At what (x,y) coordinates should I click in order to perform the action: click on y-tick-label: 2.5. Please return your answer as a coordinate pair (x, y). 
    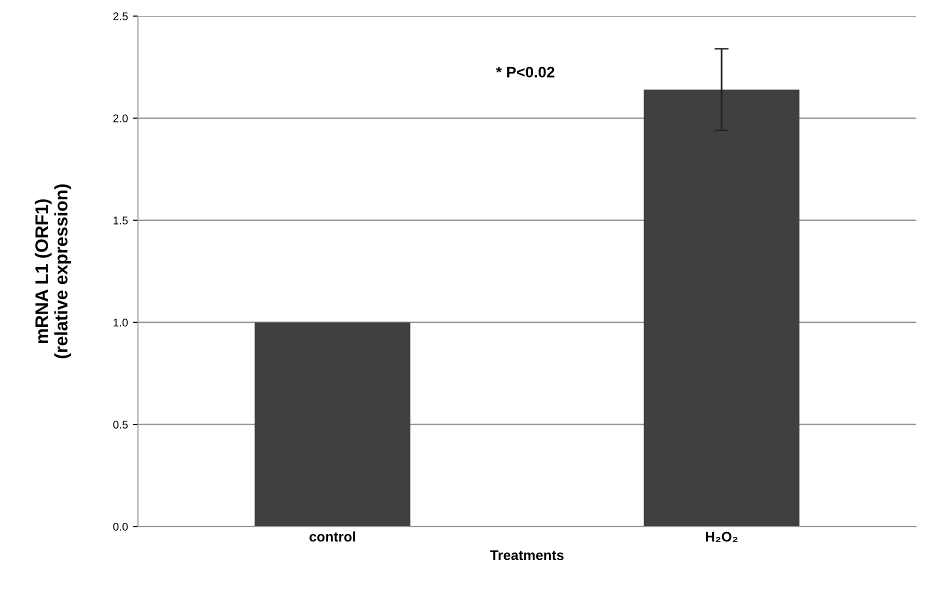
    Looking at the image, I should click on (120, 16).